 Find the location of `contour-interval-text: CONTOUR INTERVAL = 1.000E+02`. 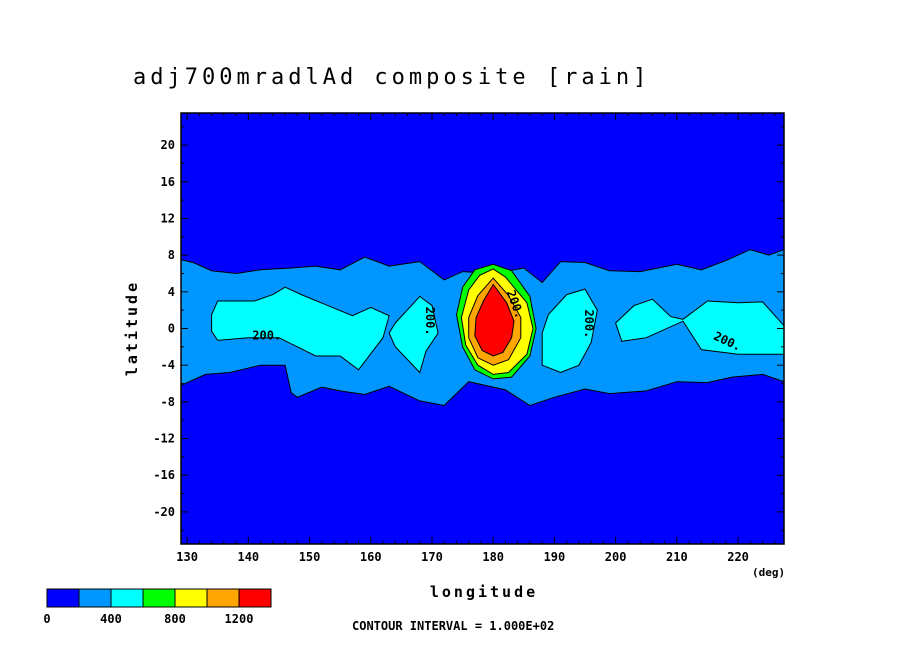

contour-interval-text: CONTOUR INTERVAL = 1.000E+02 is located at coordinates (453, 626).